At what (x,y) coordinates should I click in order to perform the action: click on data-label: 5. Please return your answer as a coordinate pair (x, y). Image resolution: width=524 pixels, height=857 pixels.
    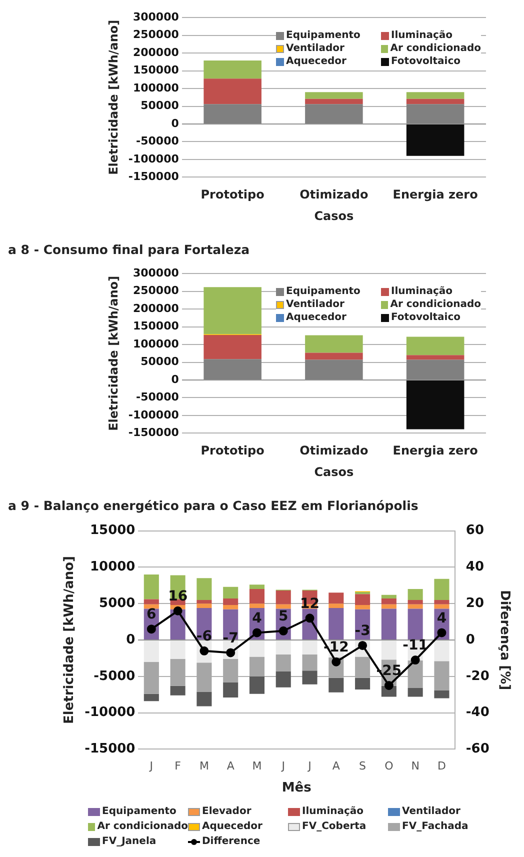
    Looking at the image, I should click on (283, 616).